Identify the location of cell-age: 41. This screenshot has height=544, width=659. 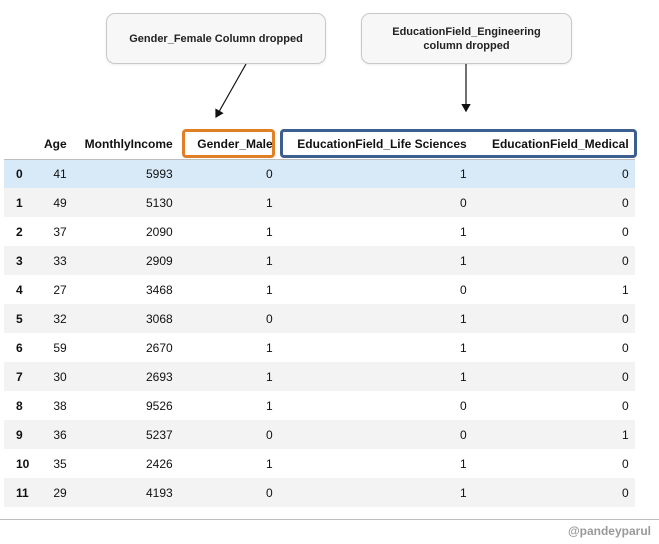
(55, 173).